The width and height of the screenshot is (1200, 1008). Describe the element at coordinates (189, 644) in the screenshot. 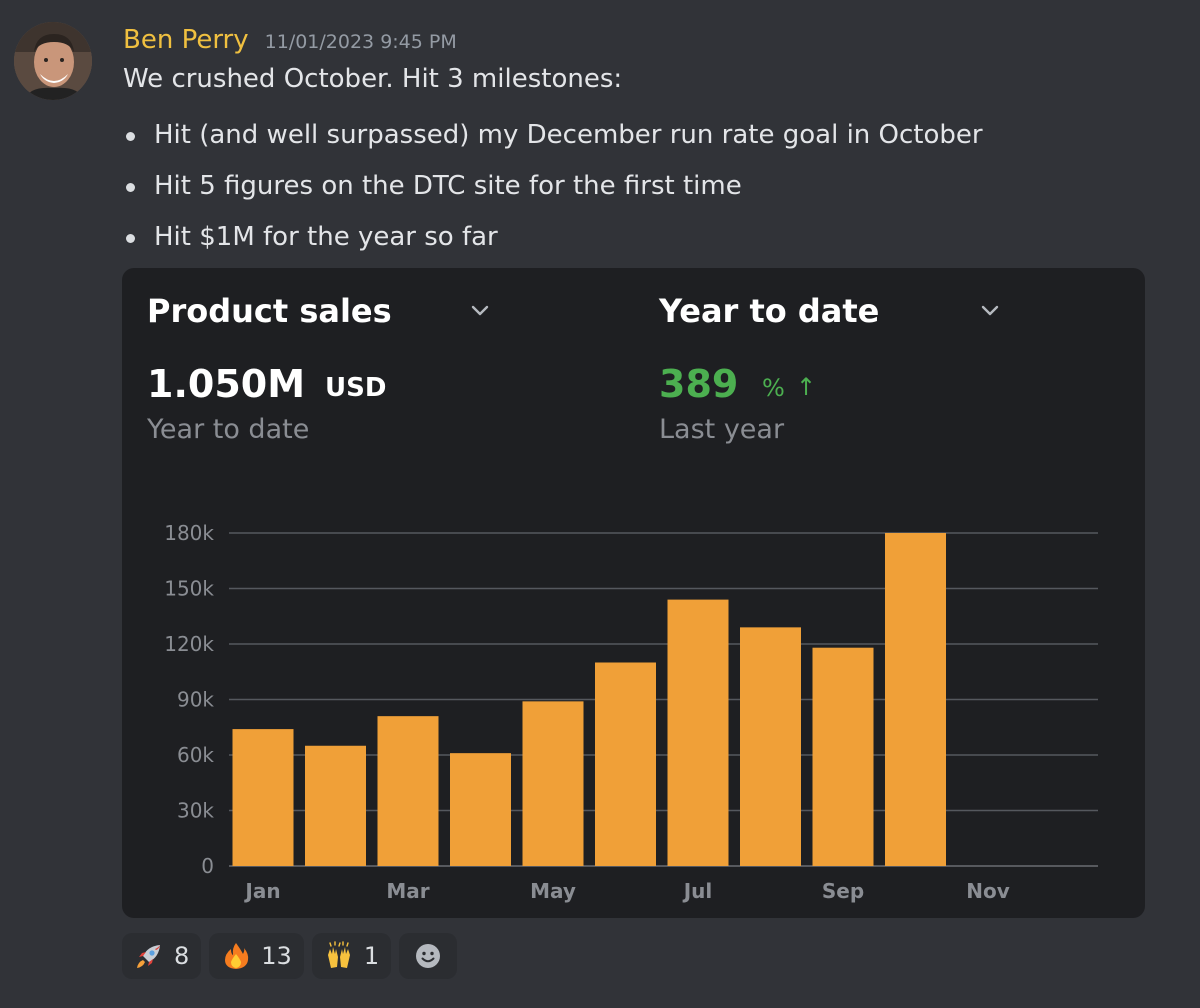

I see `y-tick-label: 120k` at that location.